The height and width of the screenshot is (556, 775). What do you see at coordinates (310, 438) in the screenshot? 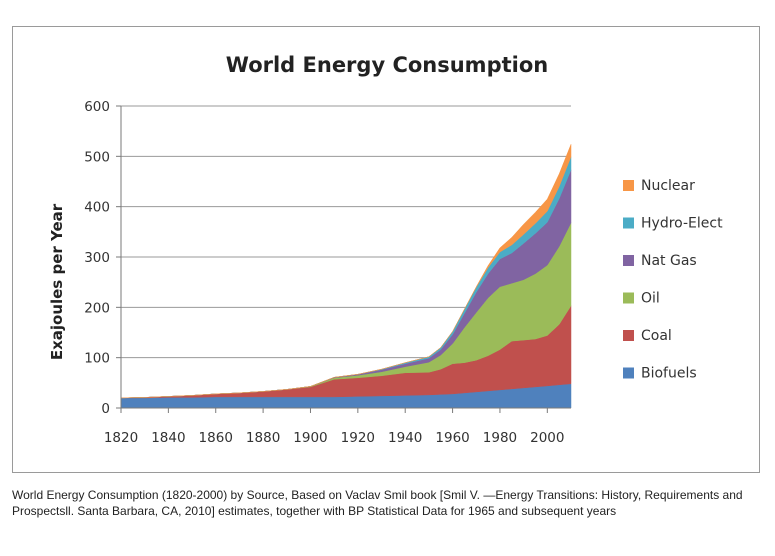
I see `x-tick-label-1900: 1900` at bounding box center [310, 438].